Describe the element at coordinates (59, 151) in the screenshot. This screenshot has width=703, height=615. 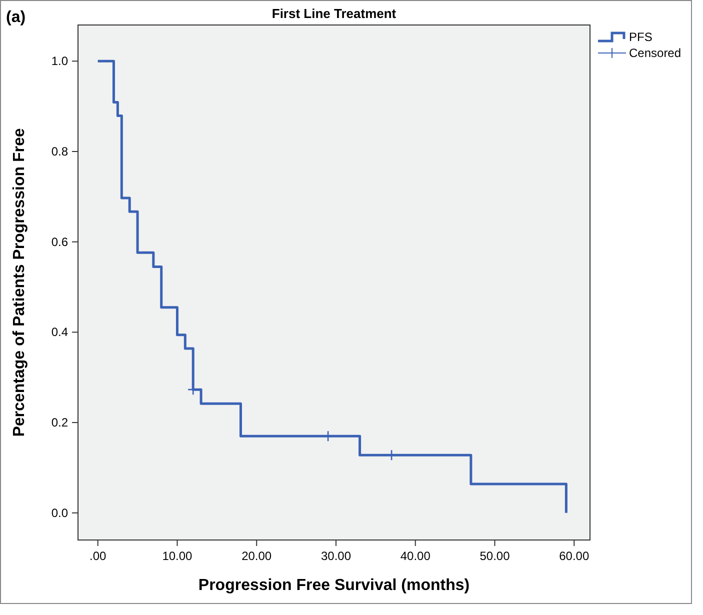
I see `y-tick-label: 0.8` at that location.